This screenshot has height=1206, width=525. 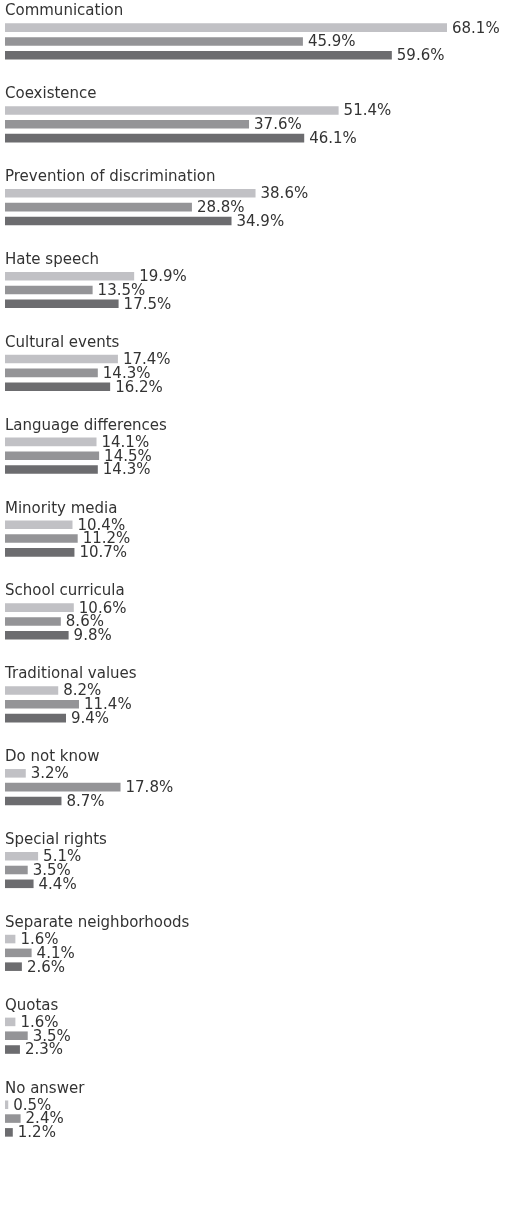 I want to click on y-tick-label: Do not know, so click(x=52, y=756).